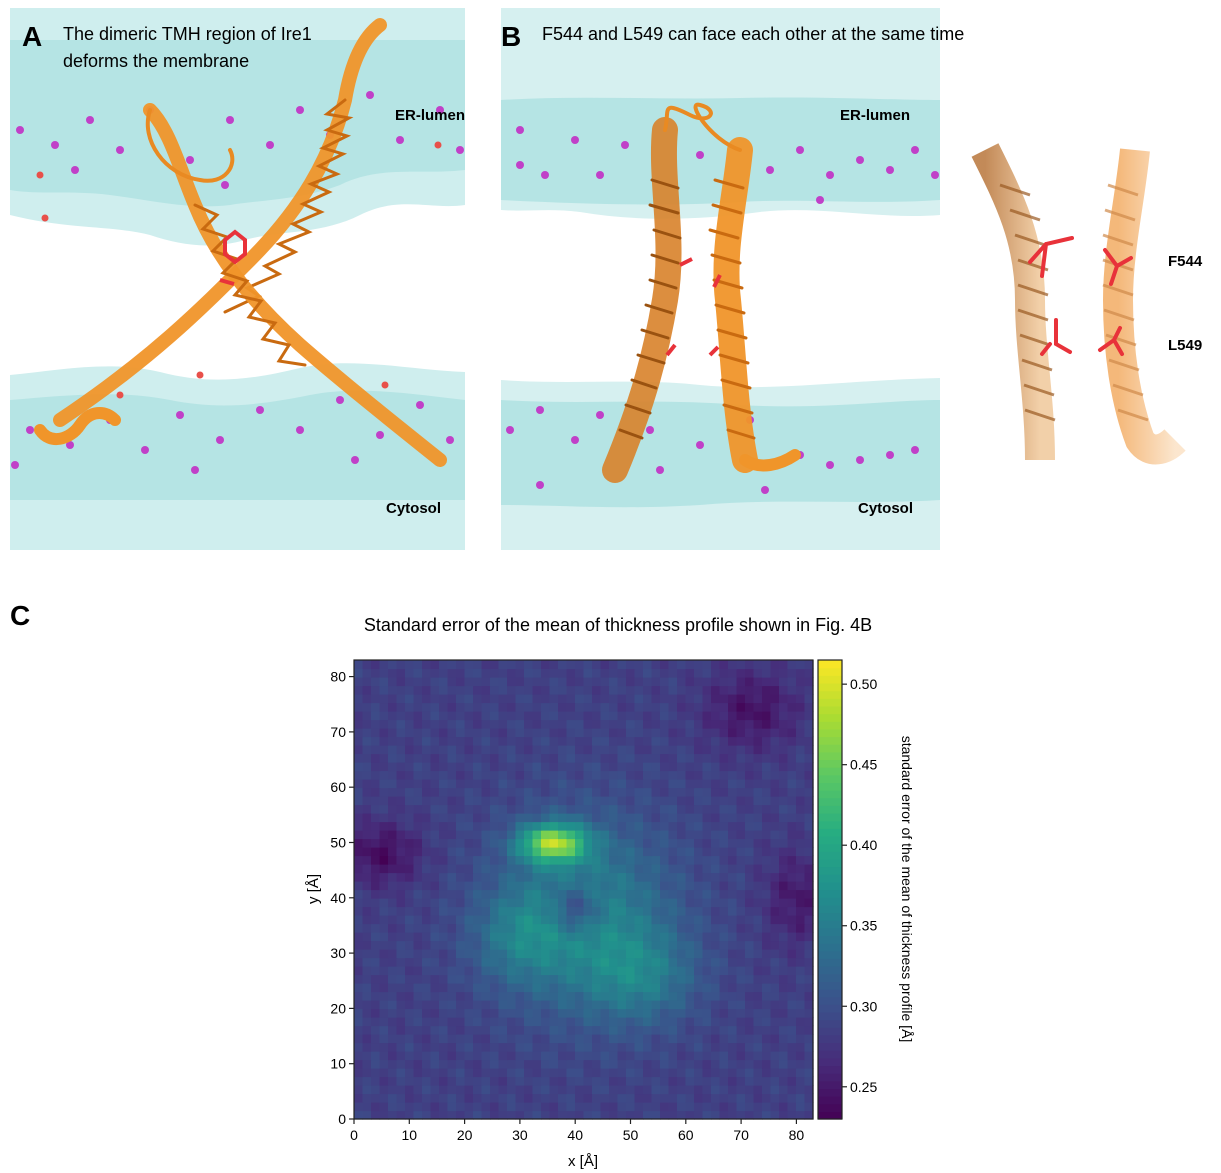  I want to click on panel-a-phosphate-beads, so click(237, 282).